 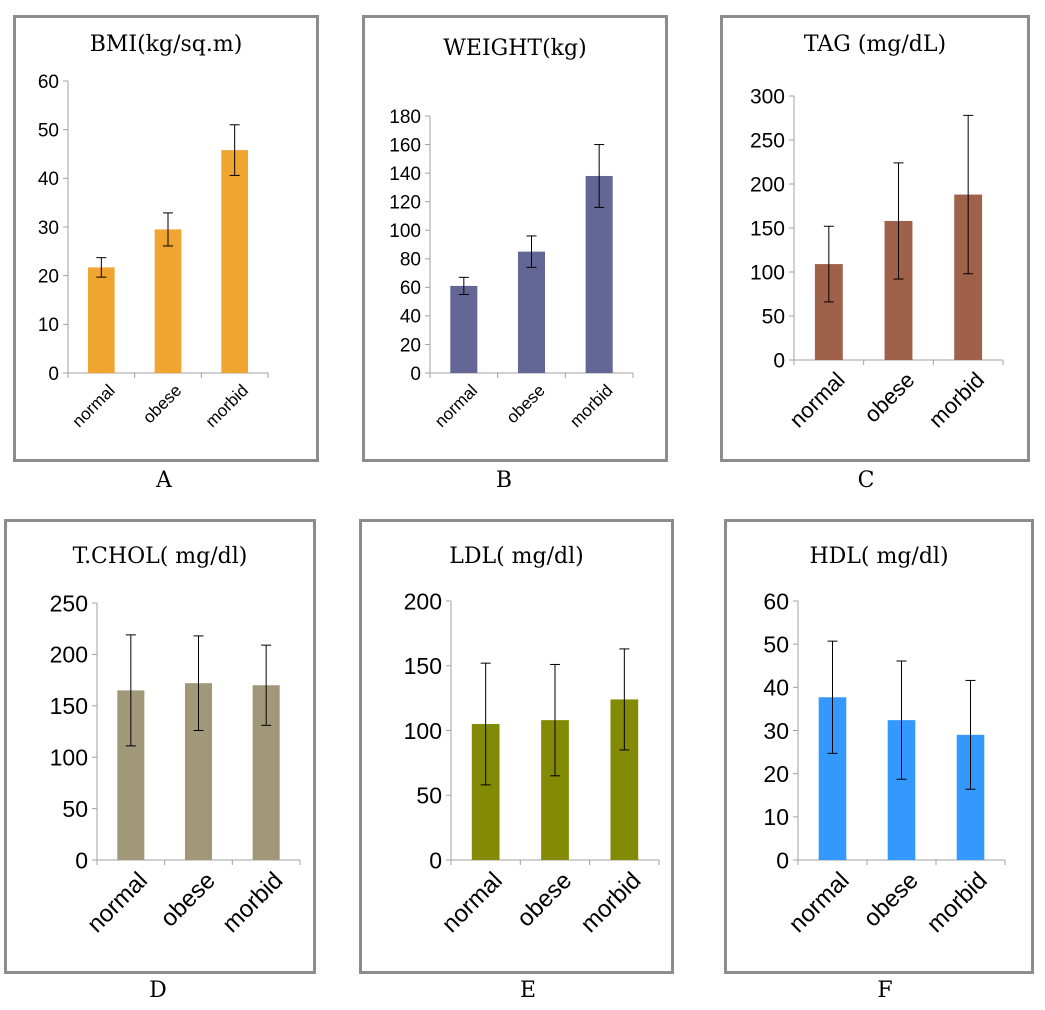 I want to click on y-tick-label: 160, so click(x=405, y=145).